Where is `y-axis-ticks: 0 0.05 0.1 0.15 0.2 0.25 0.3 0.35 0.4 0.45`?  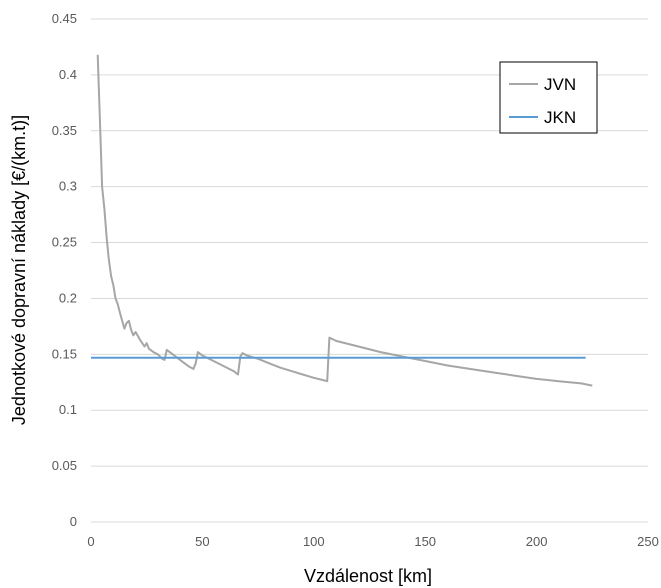 y-axis-ticks: 0 0.05 0.1 0.15 0.2 0.25 0.3 0.35 0.4 0.45 is located at coordinates (64, 270).